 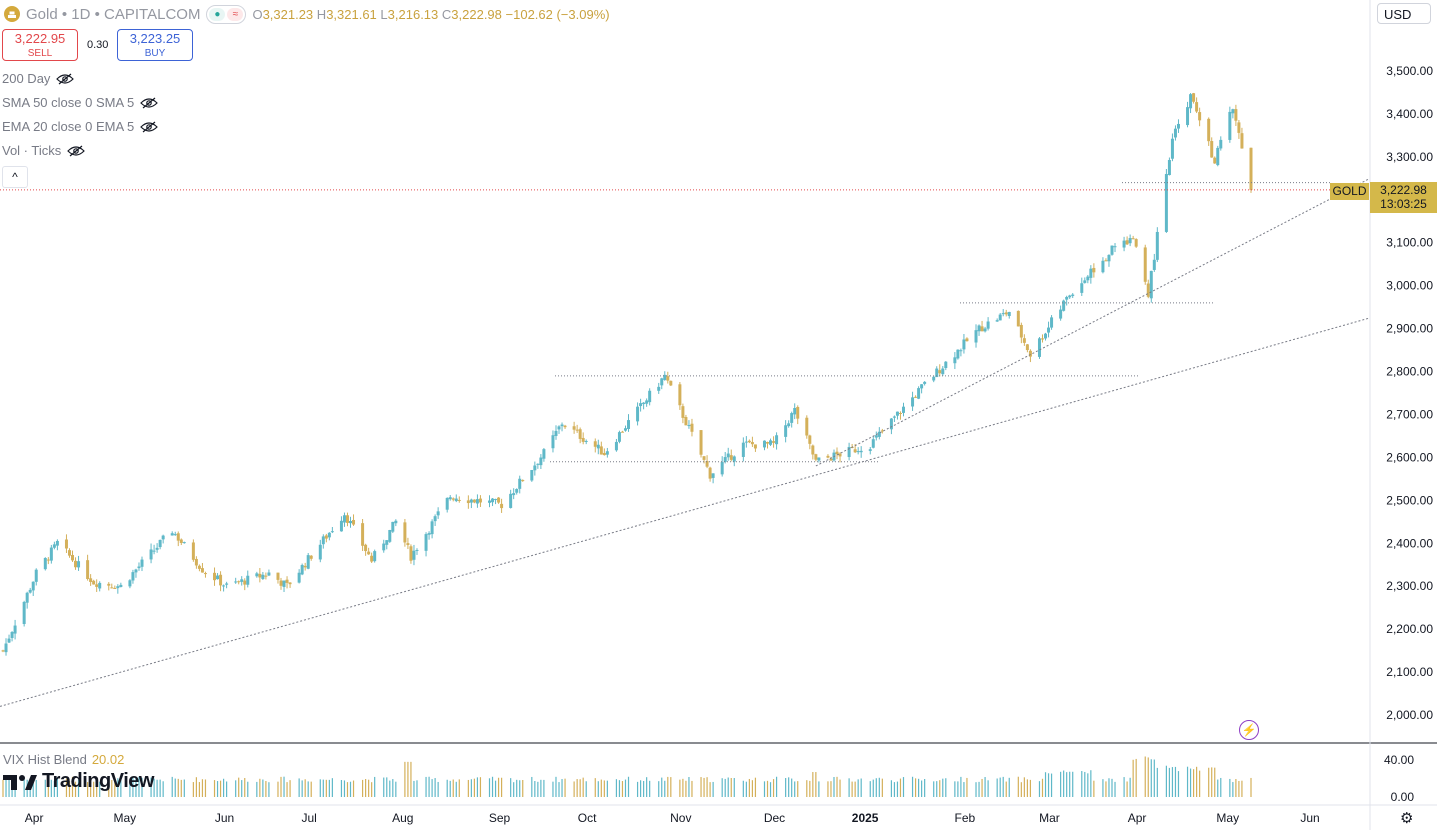 I want to click on market-status-pill: ● ≈, so click(x=226, y=14).